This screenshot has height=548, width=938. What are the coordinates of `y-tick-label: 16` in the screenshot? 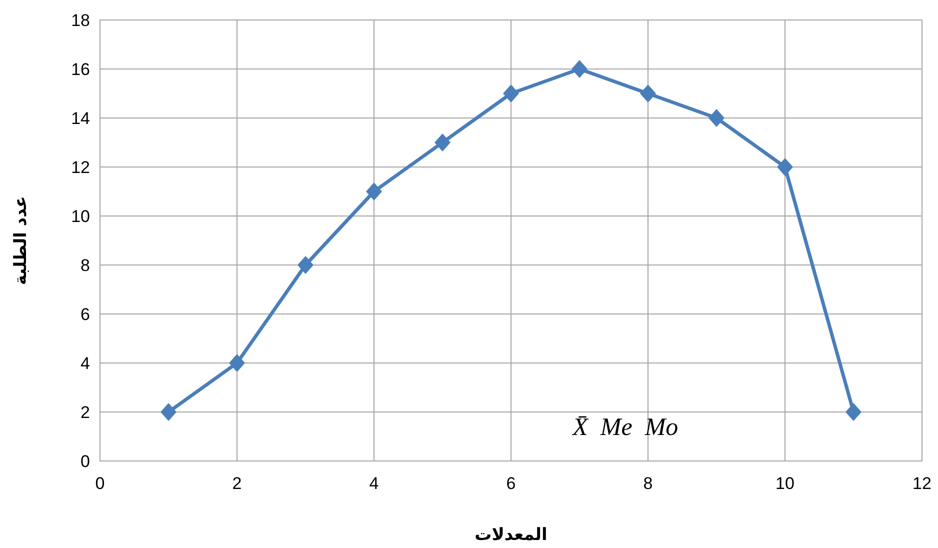 It's located at (80, 69).